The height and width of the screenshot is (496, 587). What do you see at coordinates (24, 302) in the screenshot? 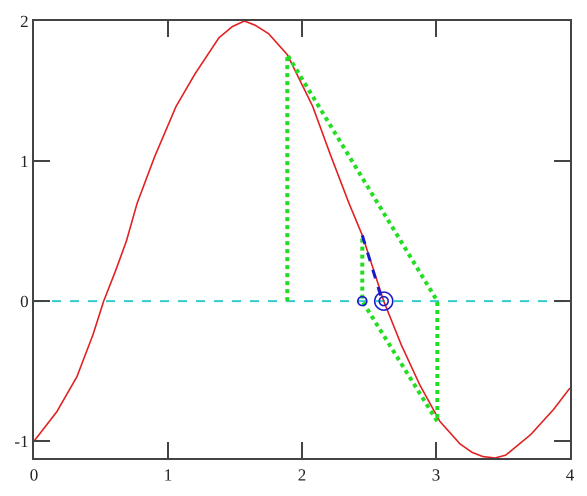
I see `y-tick-label: 0` at bounding box center [24, 302].